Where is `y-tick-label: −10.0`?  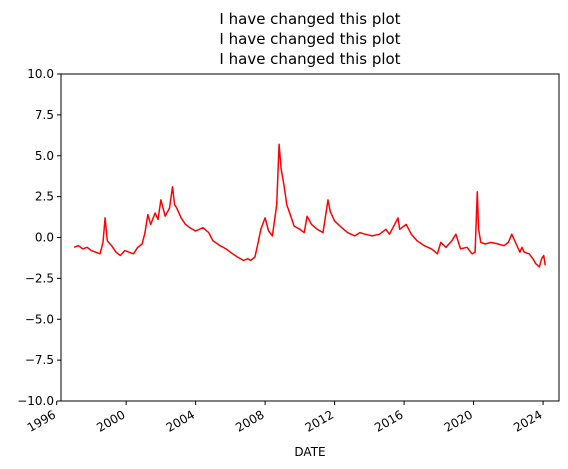
y-tick-label: −10.0 is located at coordinates (35, 401).